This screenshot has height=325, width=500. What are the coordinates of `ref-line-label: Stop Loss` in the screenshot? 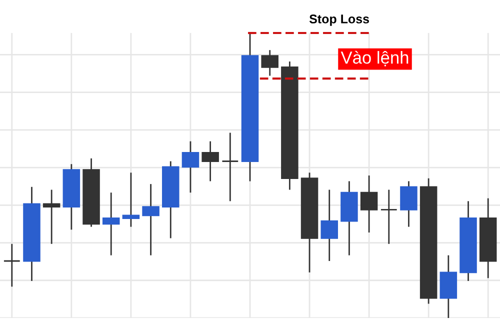 It's located at (339, 20).